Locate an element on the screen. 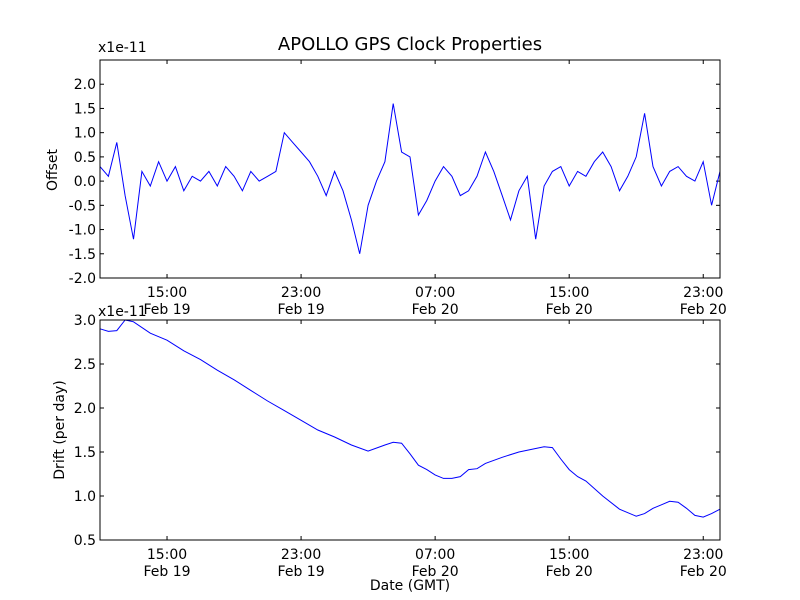 The width and height of the screenshot is (800, 600). figure-title: APOLLO GPS Clock Properties is located at coordinates (410, 44).